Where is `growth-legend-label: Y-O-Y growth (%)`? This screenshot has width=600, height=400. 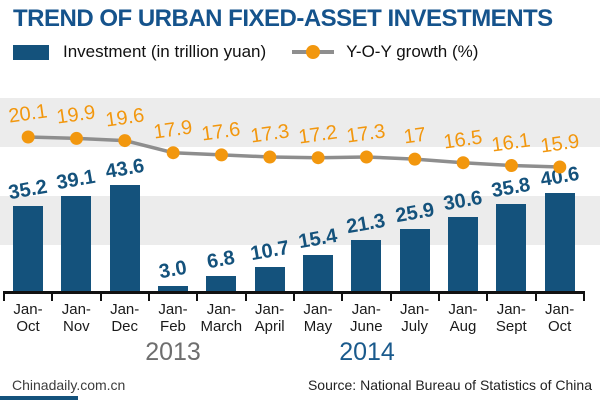
growth-legend-label: Y-O-Y growth (%) is located at coordinates (412, 51).